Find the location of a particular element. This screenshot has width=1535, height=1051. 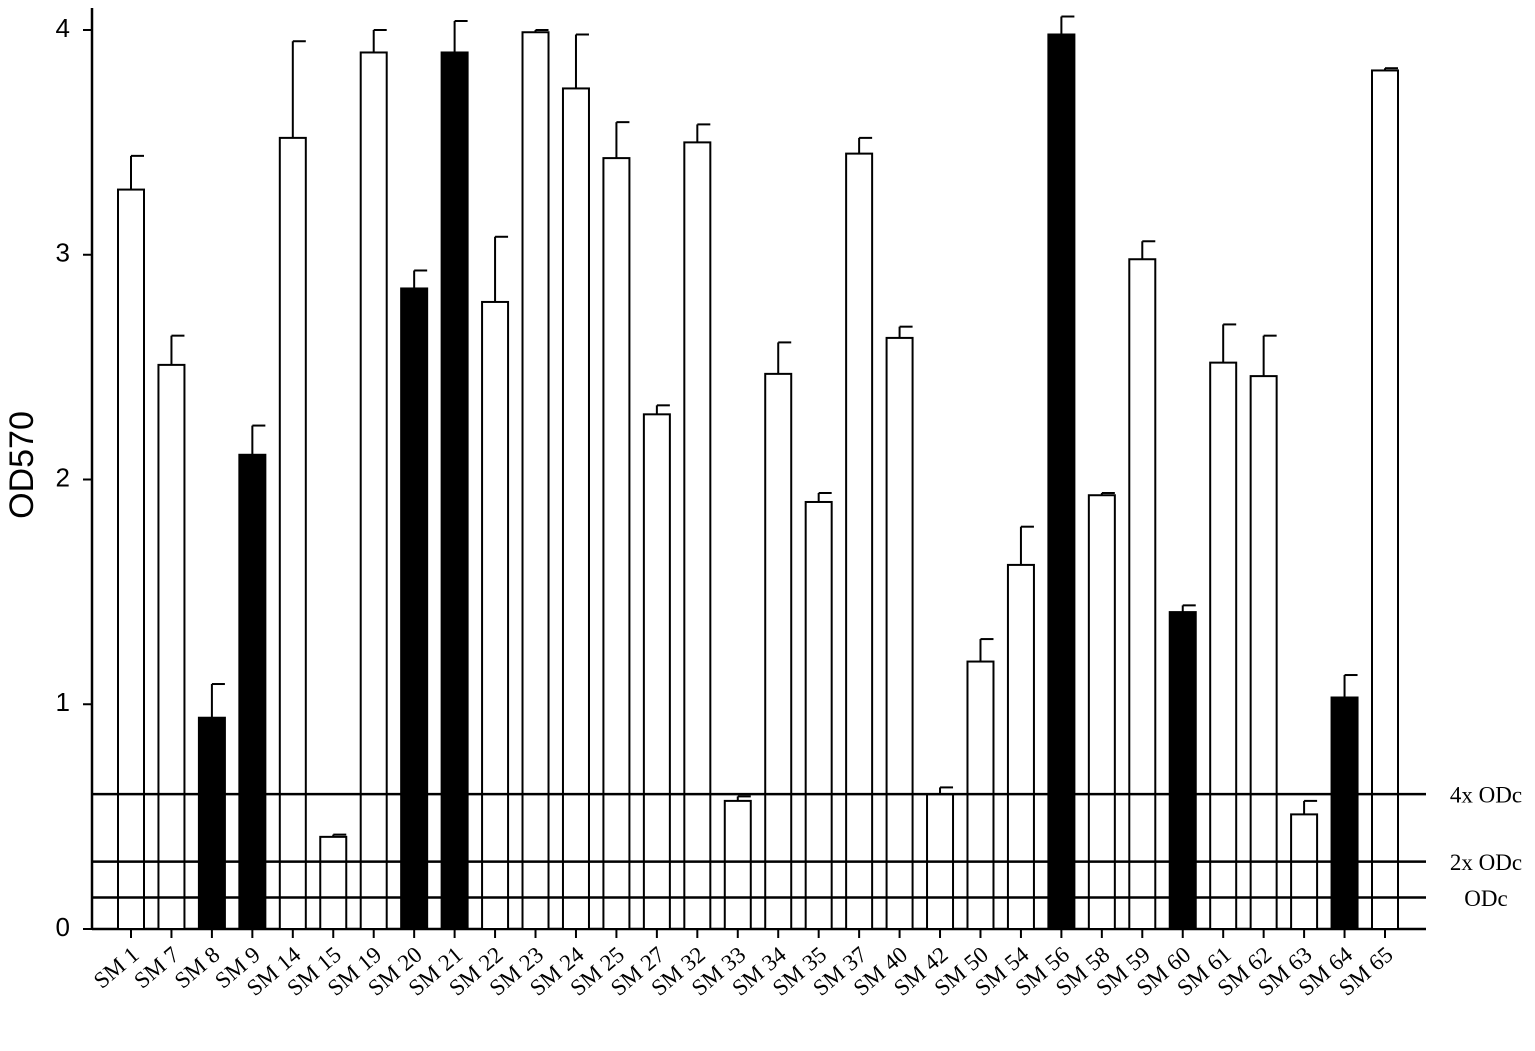

y-tick-label: 3 is located at coordinates (63, 253).